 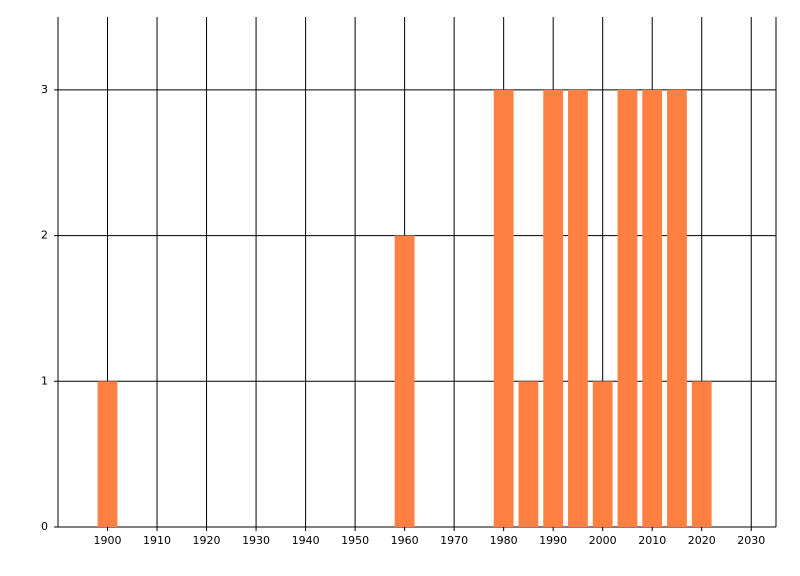 I want to click on y-tick-label: 0, so click(x=44, y=526).